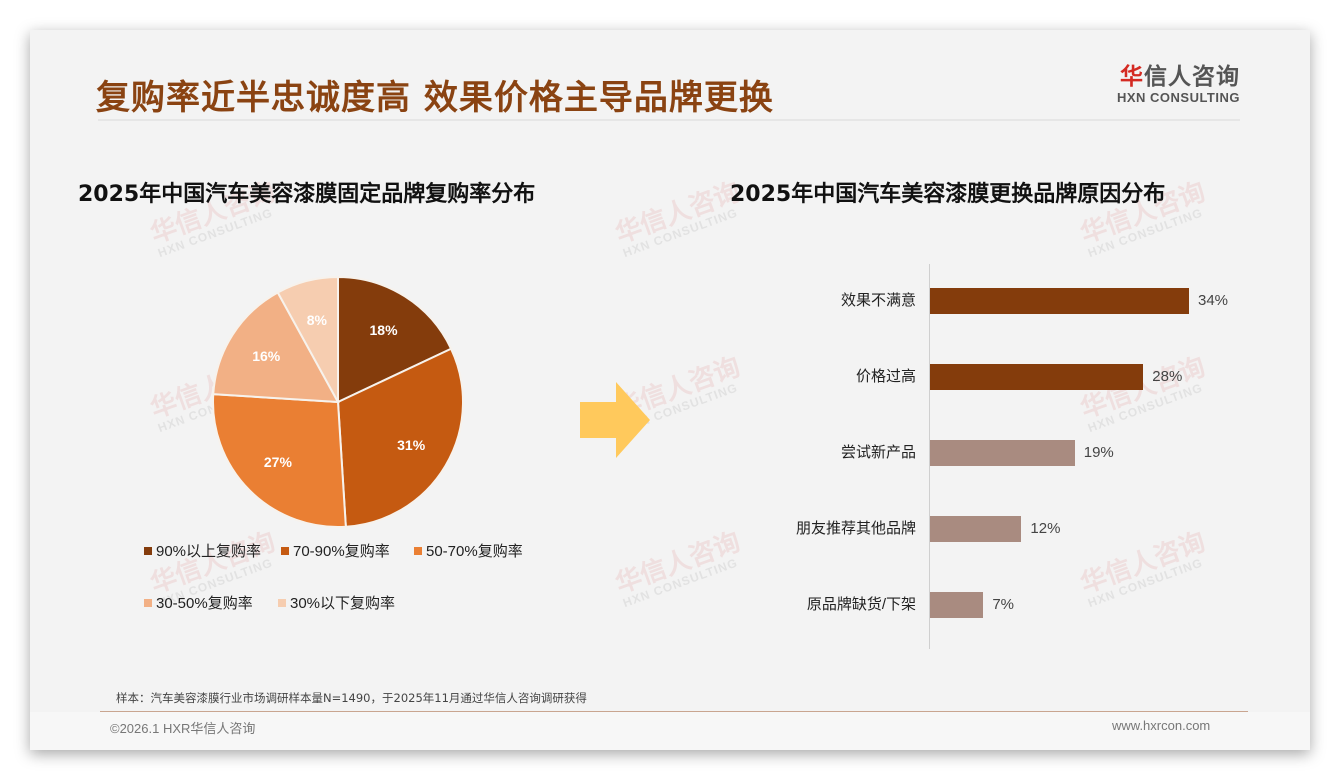 The width and height of the screenshot is (1340, 780). What do you see at coordinates (1213, 300) in the screenshot?
I see `bar-value-label: 34%` at bounding box center [1213, 300].